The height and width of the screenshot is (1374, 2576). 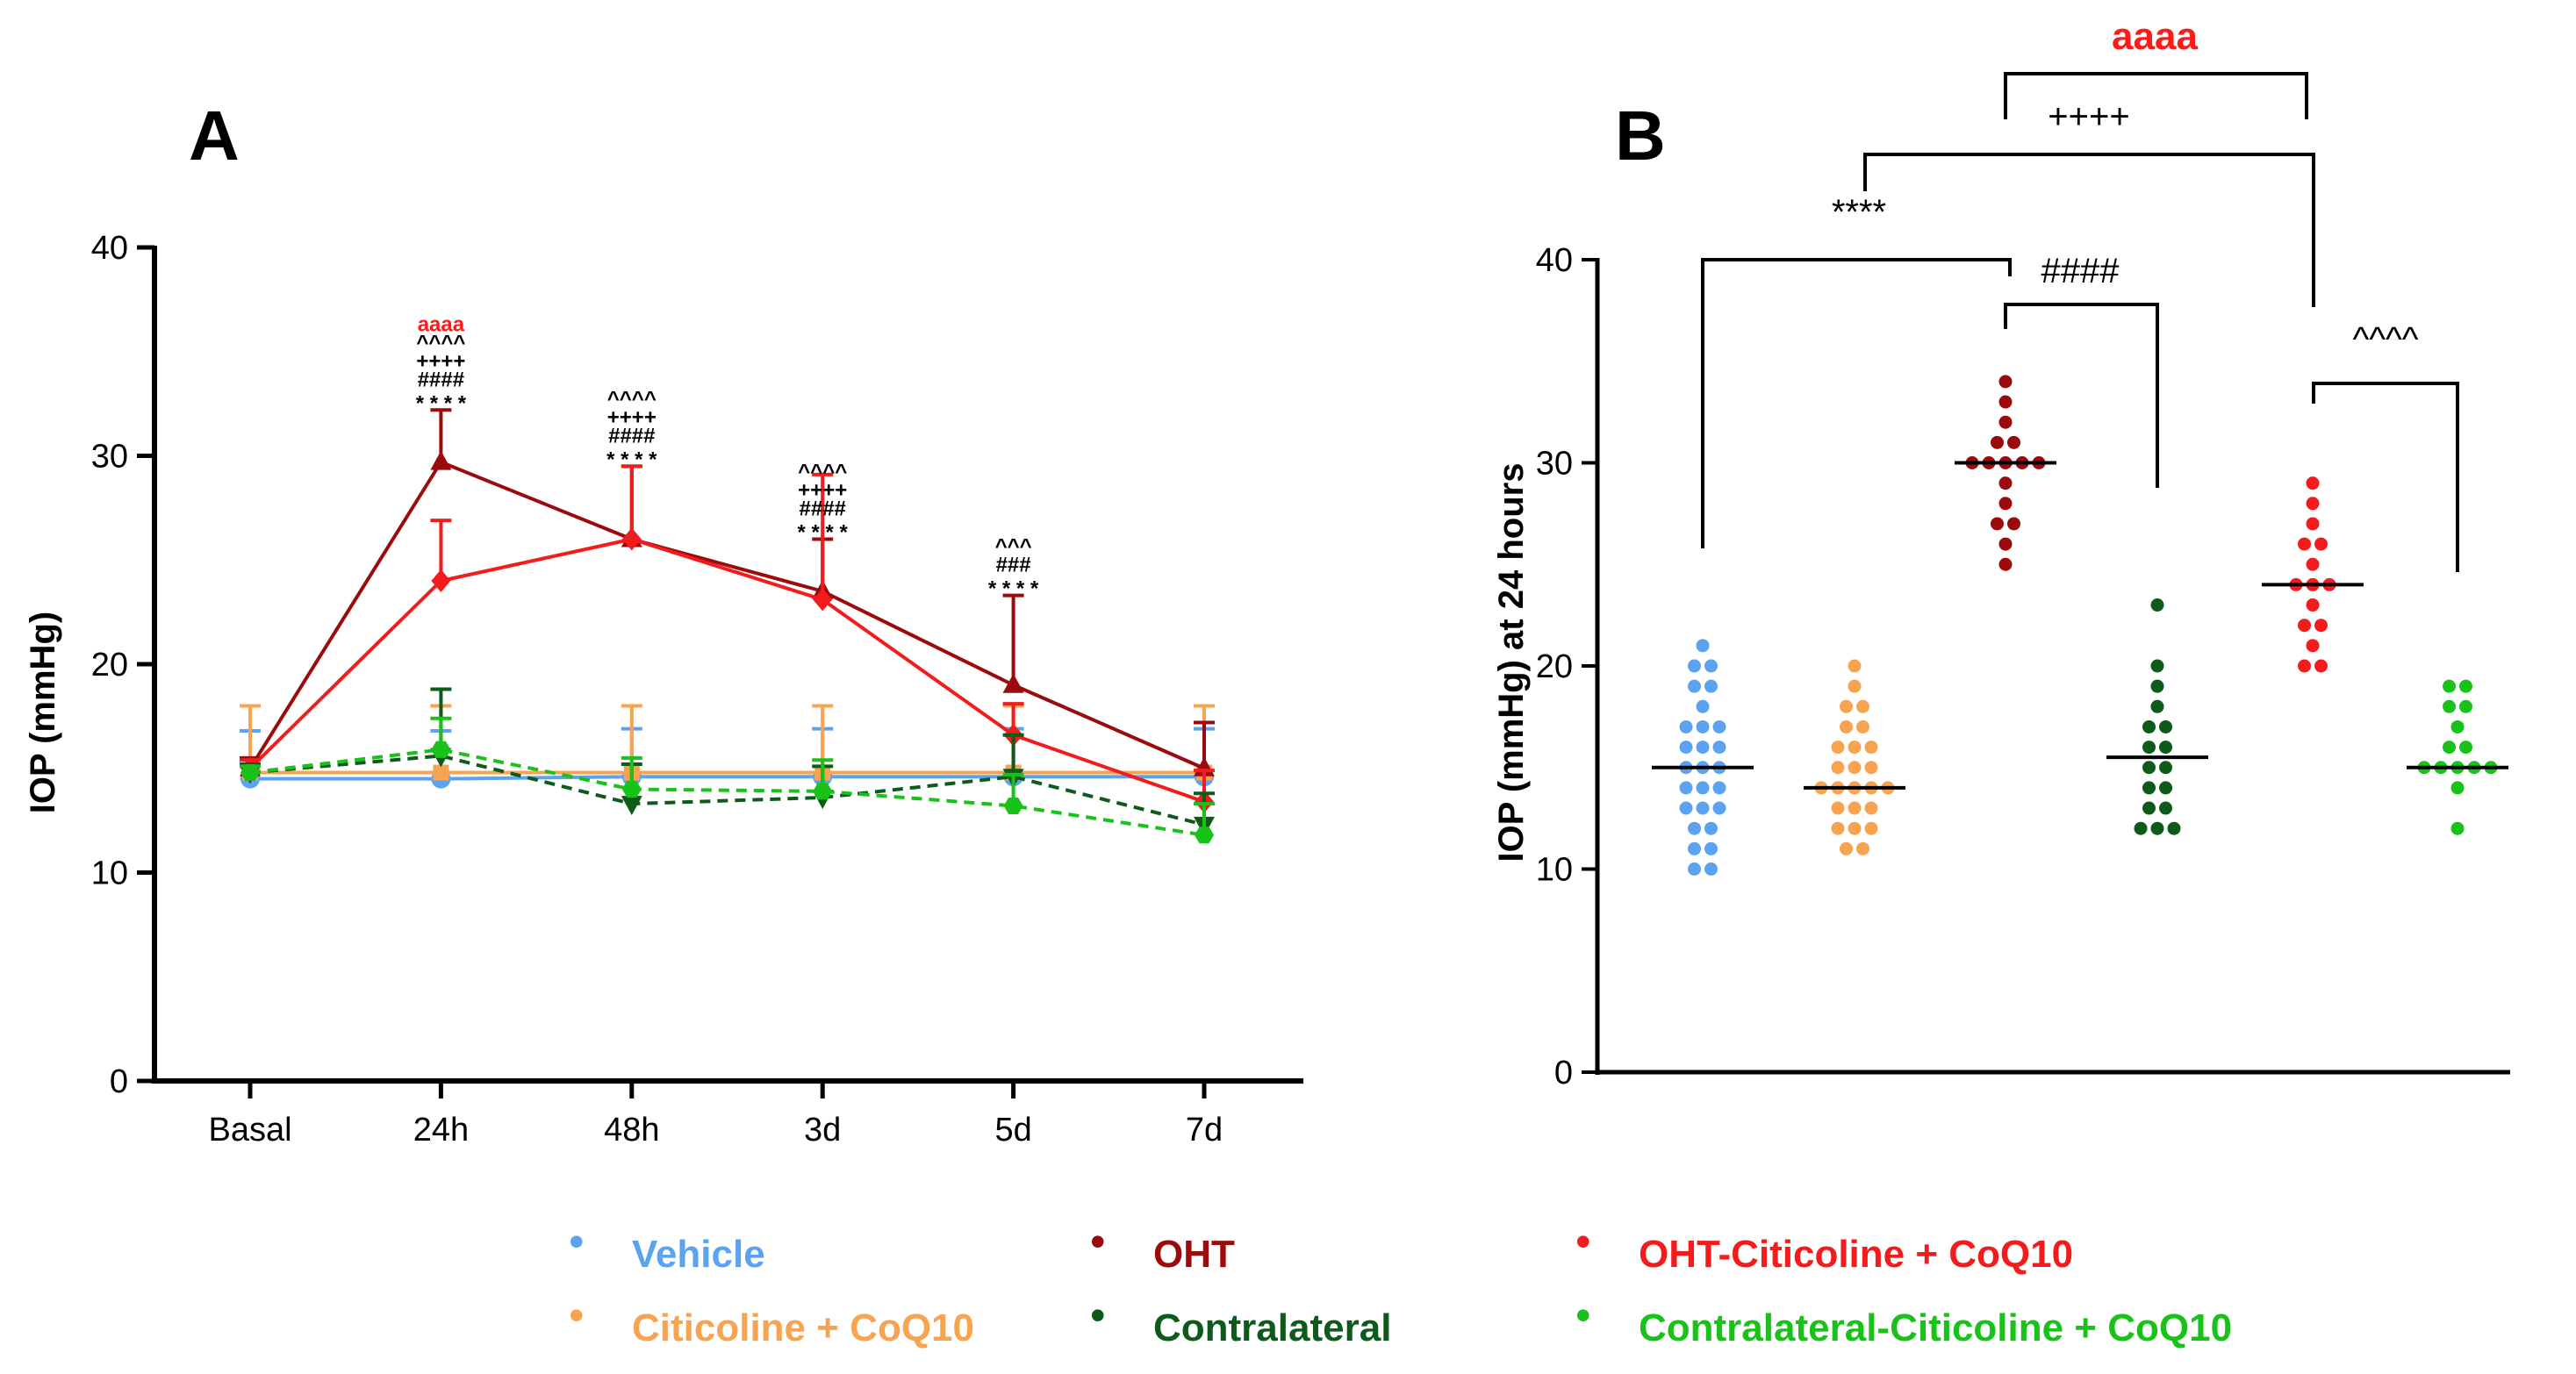 What do you see at coordinates (1272, 1328) in the screenshot?
I see `legend-label-contralateral: Contralateral` at bounding box center [1272, 1328].